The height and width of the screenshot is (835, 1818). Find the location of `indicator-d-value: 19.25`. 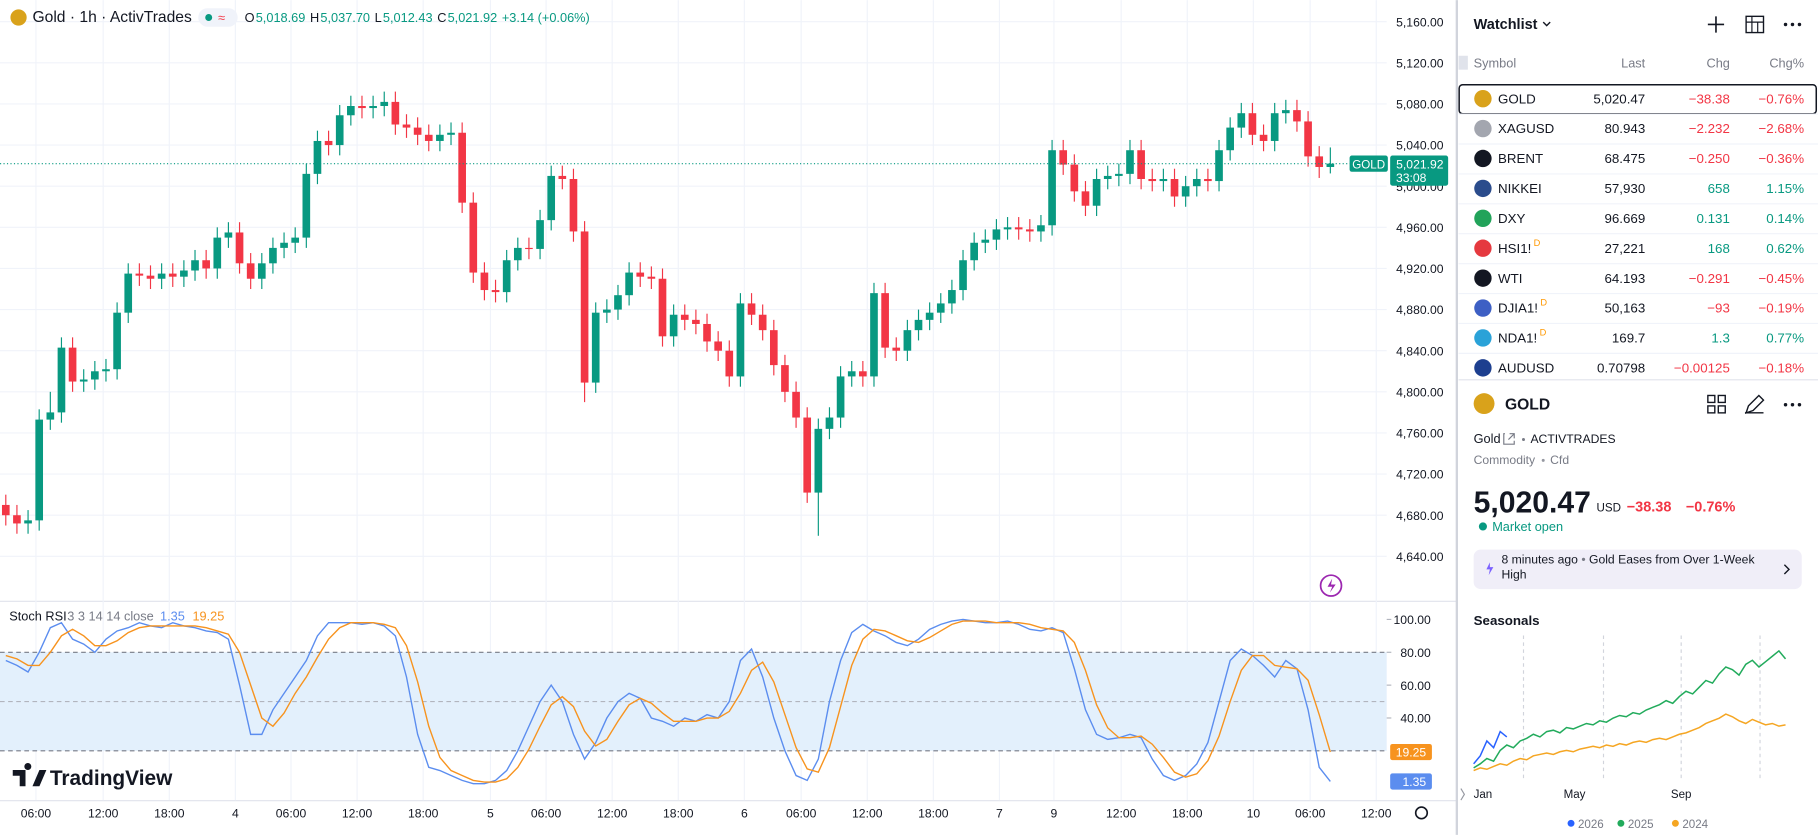

indicator-d-value: 19.25 is located at coordinates (208, 615).